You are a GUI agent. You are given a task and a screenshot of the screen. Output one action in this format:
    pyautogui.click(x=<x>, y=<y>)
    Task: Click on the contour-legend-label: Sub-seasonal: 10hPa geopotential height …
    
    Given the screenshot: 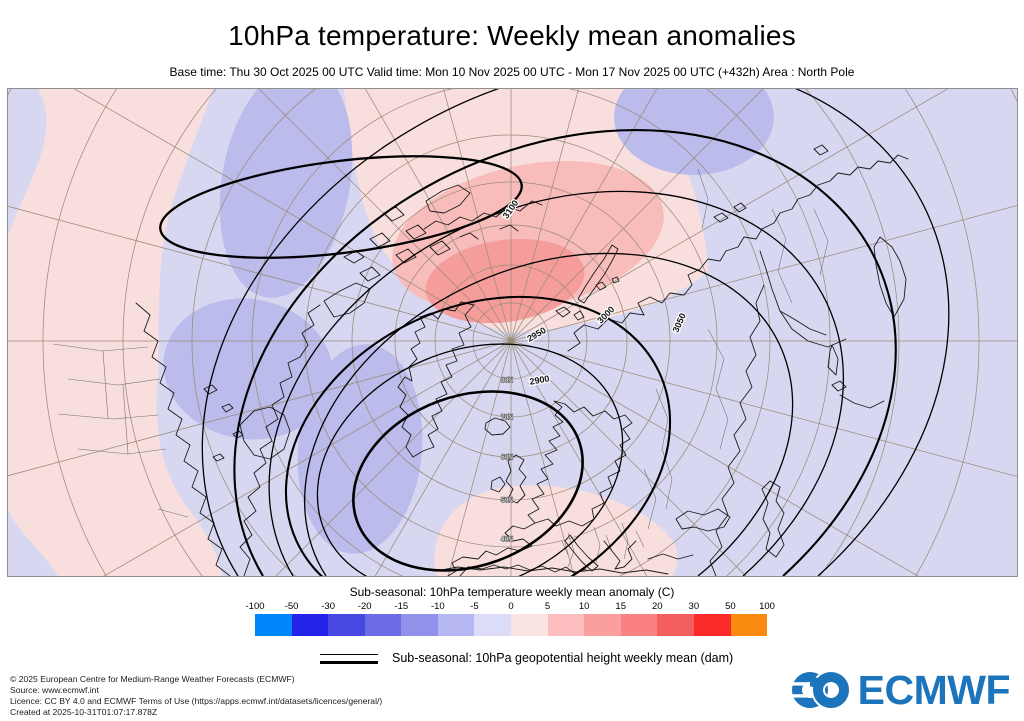 What is the action you would take?
    pyautogui.click(x=563, y=658)
    